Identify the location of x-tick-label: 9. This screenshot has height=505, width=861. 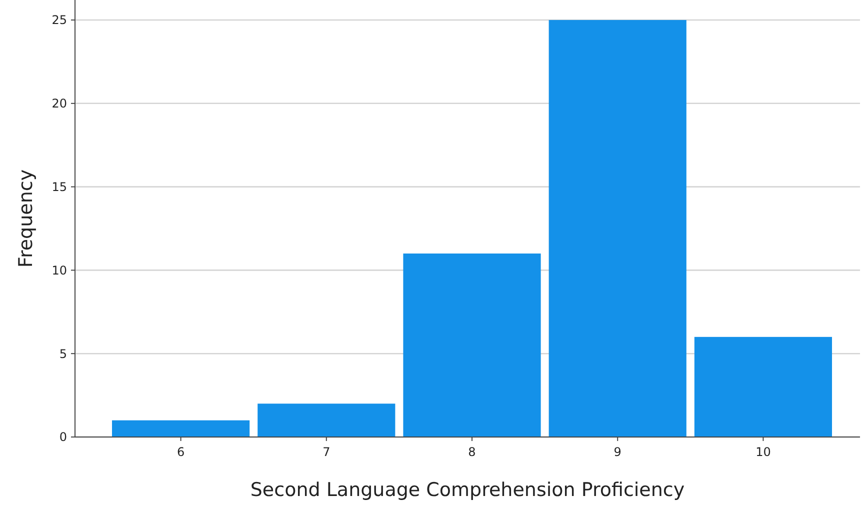
(618, 452).